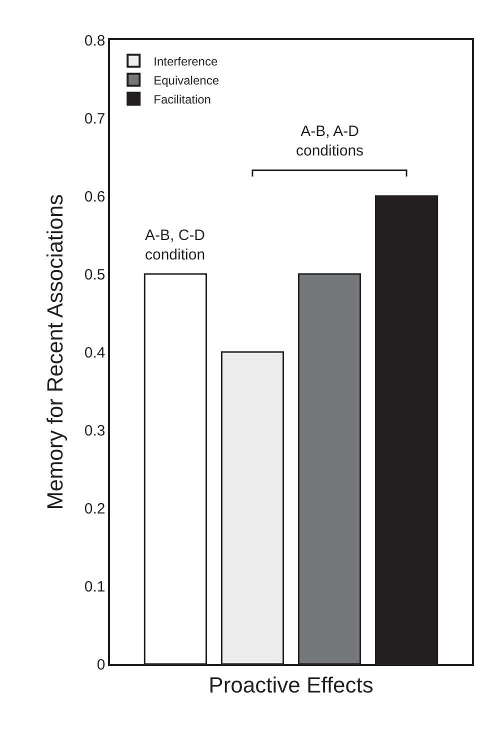 This screenshot has width=487, height=734. I want to click on y-axis-title: Memory for Recent Associations, so click(55, 352).